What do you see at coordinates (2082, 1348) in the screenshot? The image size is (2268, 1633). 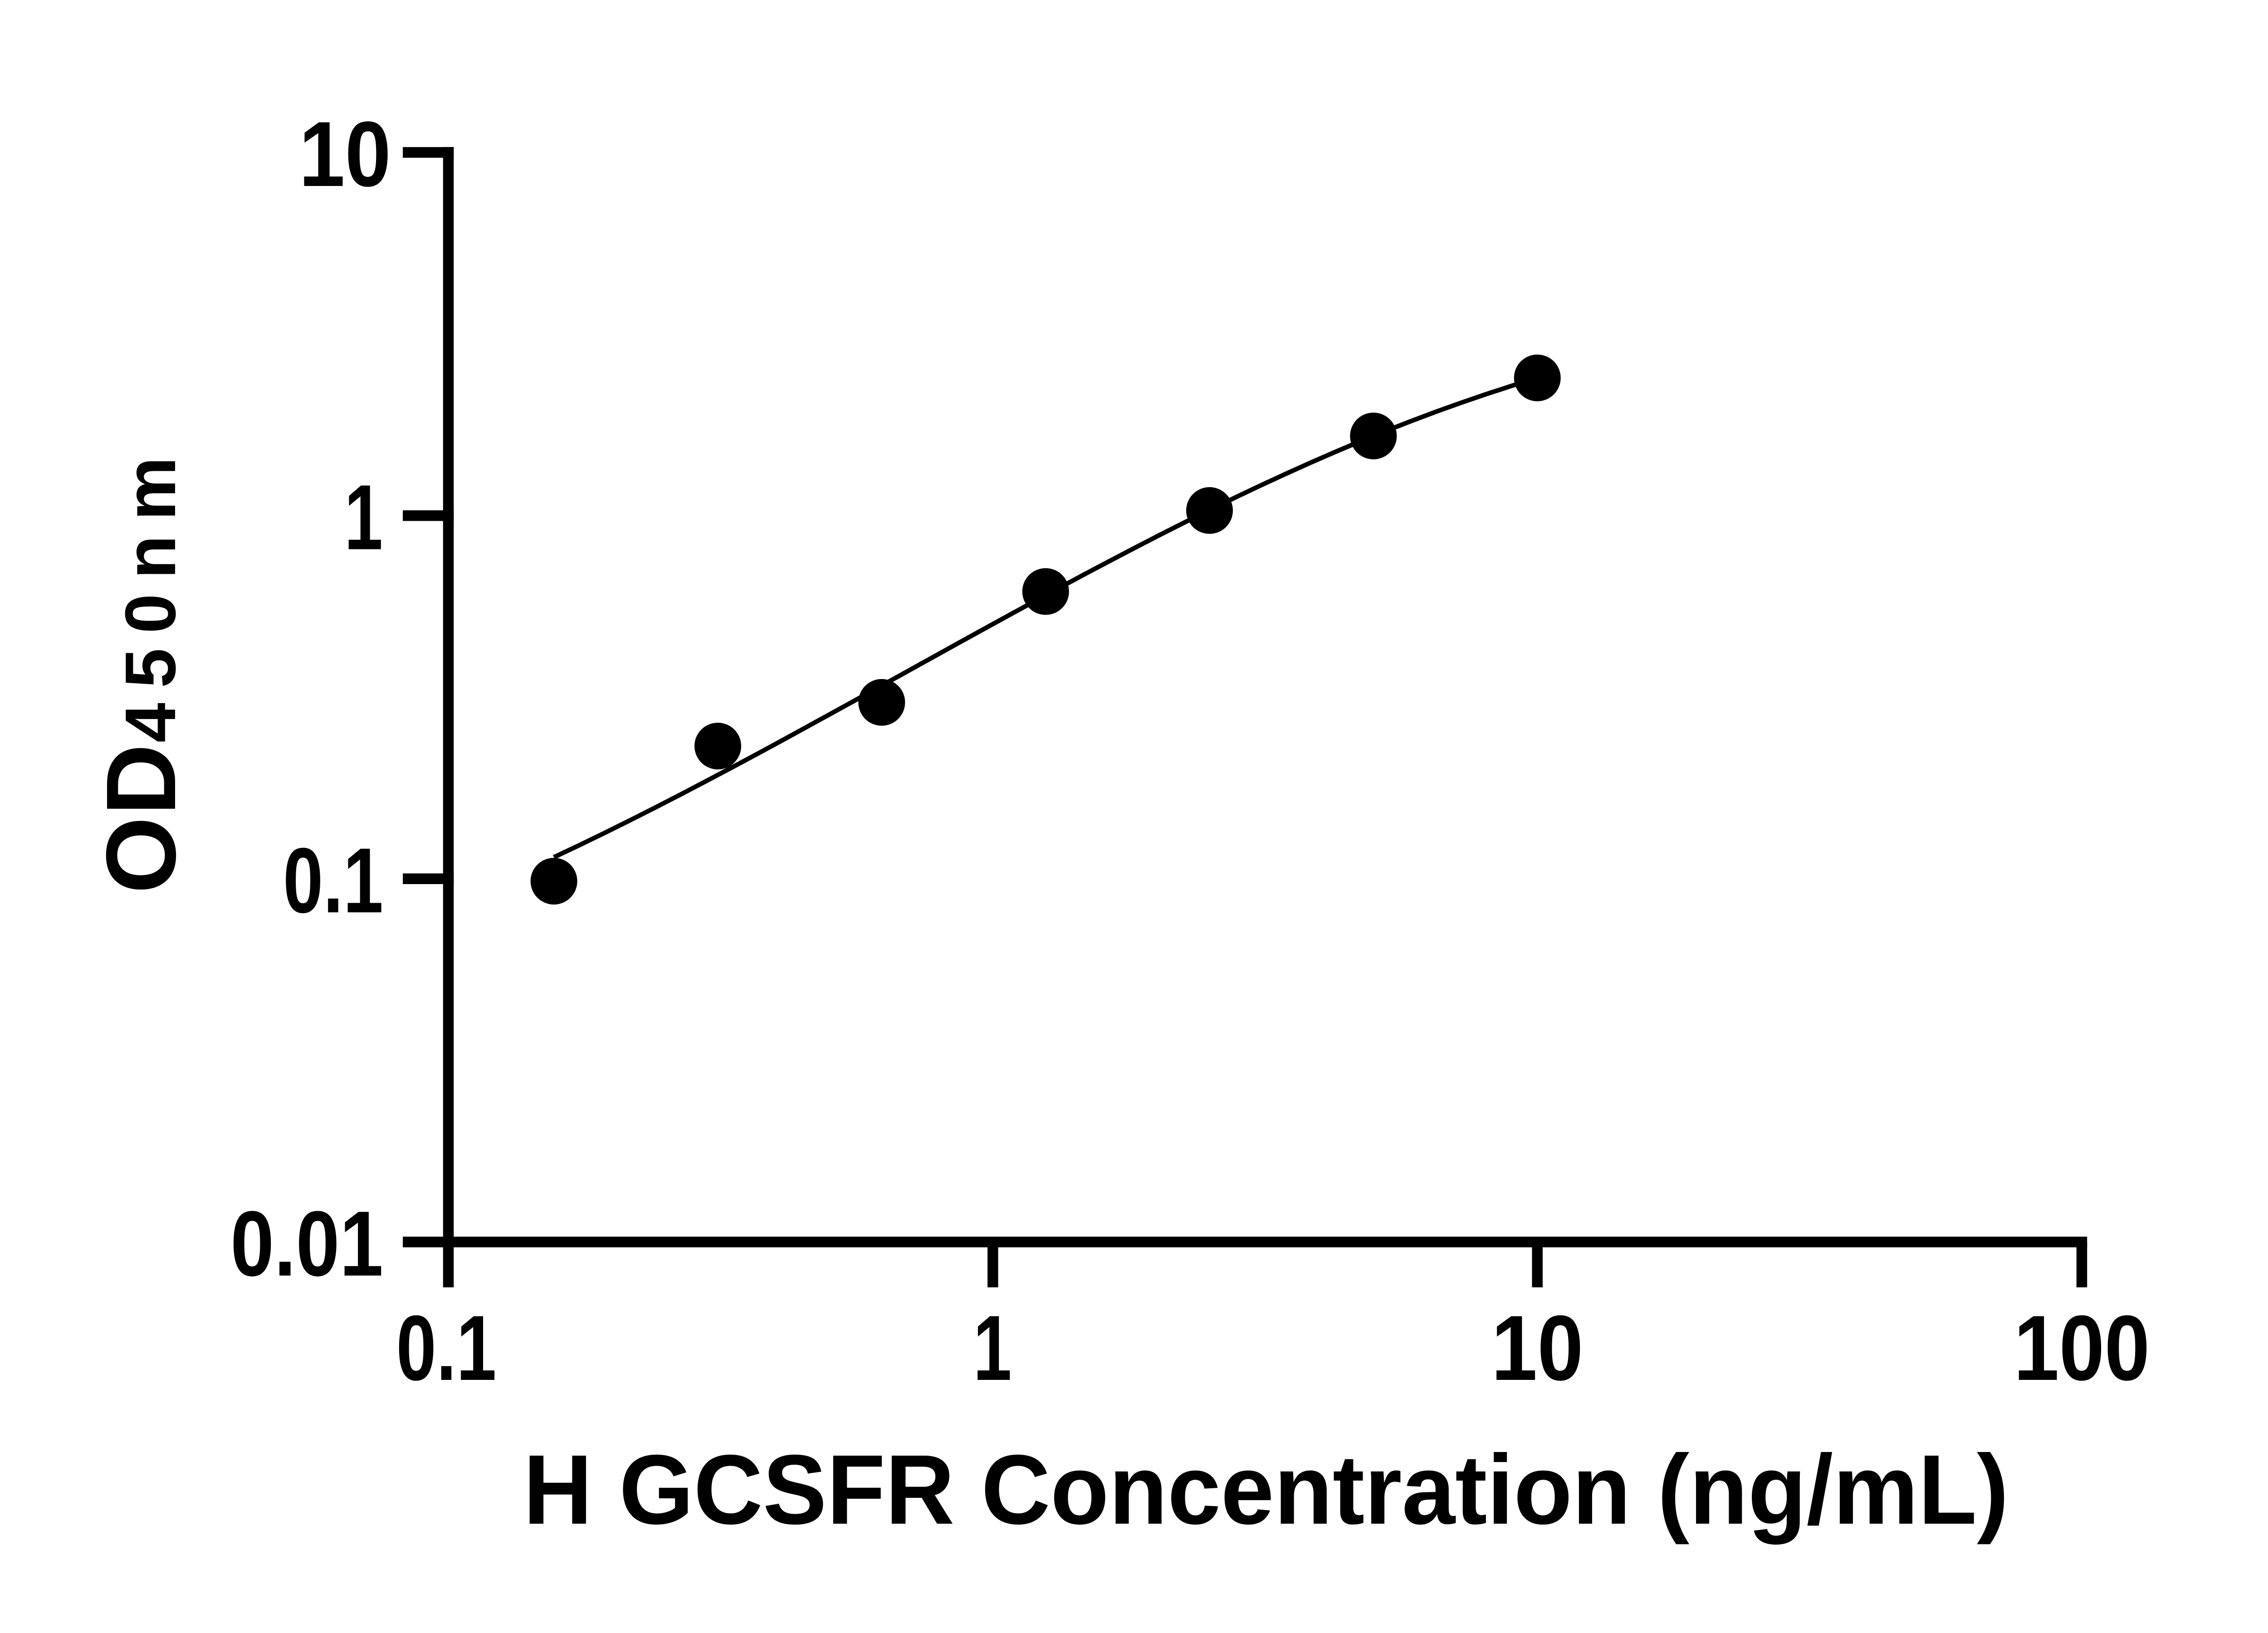 I see `svg-text: 100` at bounding box center [2082, 1348].